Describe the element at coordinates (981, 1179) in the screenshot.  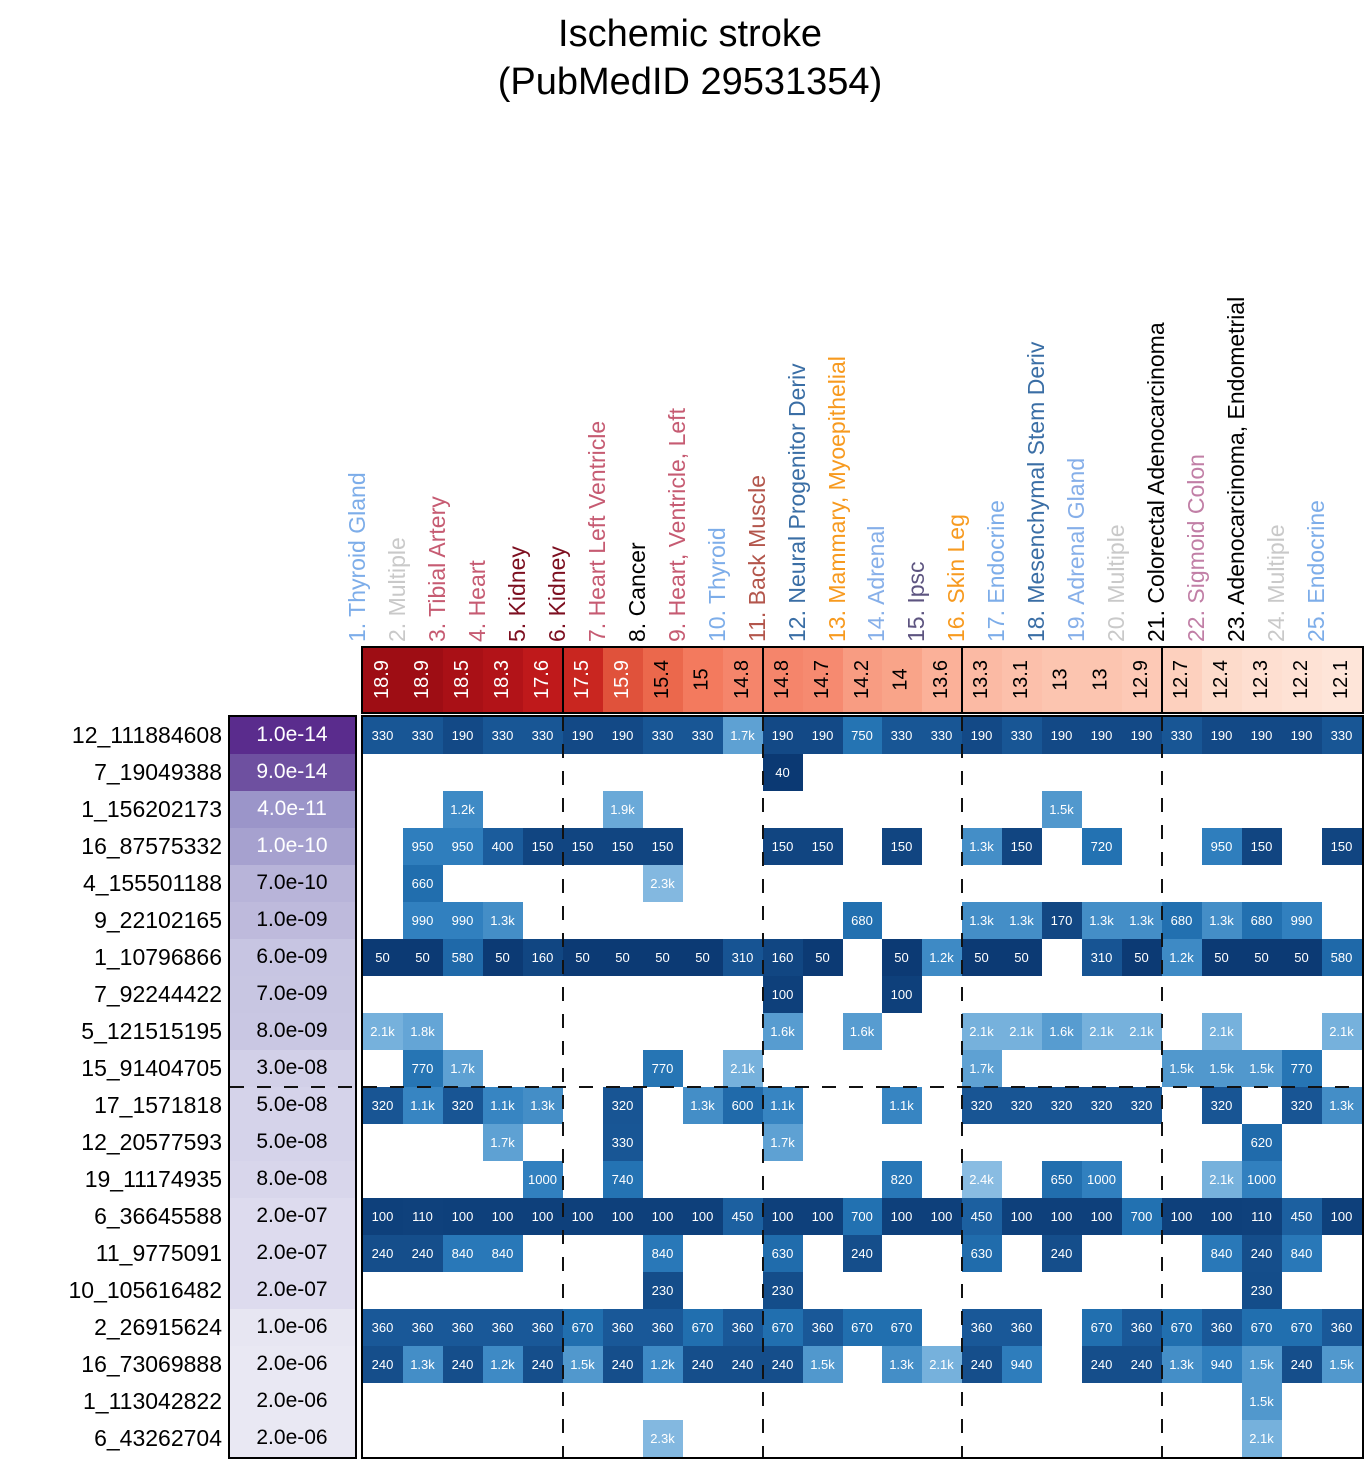
I see `heatmap-cell: 2.4k` at that location.